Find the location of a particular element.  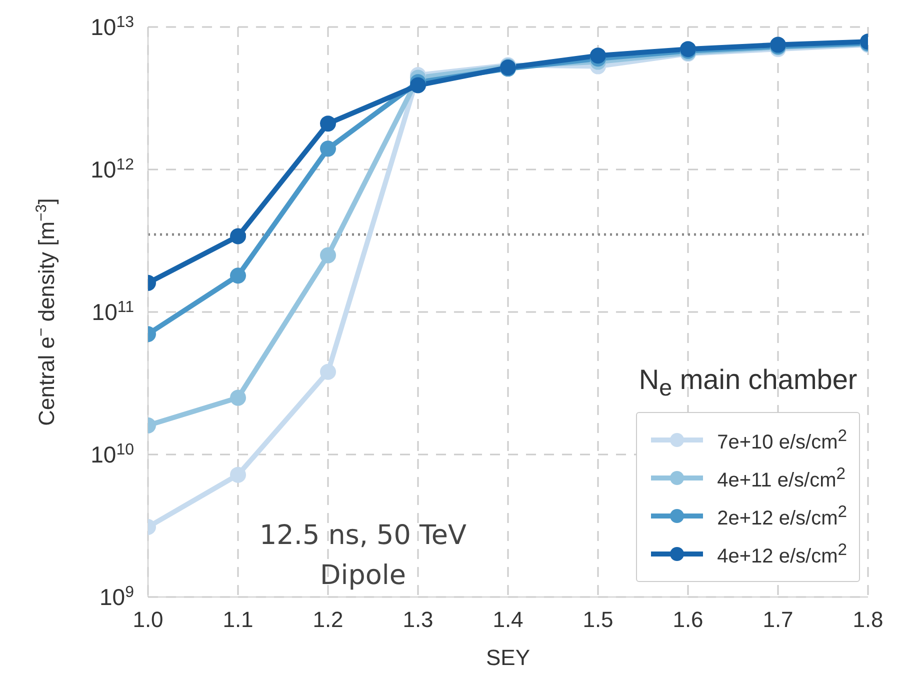

x-tick-label: 1.2 is located at coordinates (328, 619).